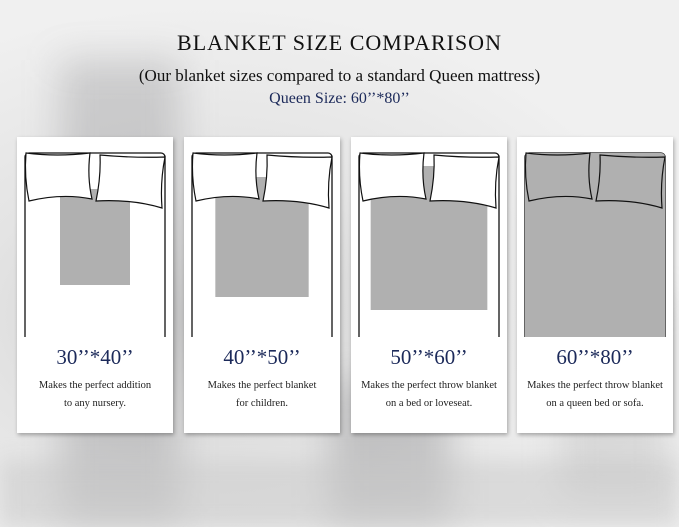 The height and width of the screenshot is (527, 679). What do you see at coordinates (339, 42) in the screenshot?
I see `page-title: BLANKET SIZE COMPARISON` at bounding box center [339, 42].